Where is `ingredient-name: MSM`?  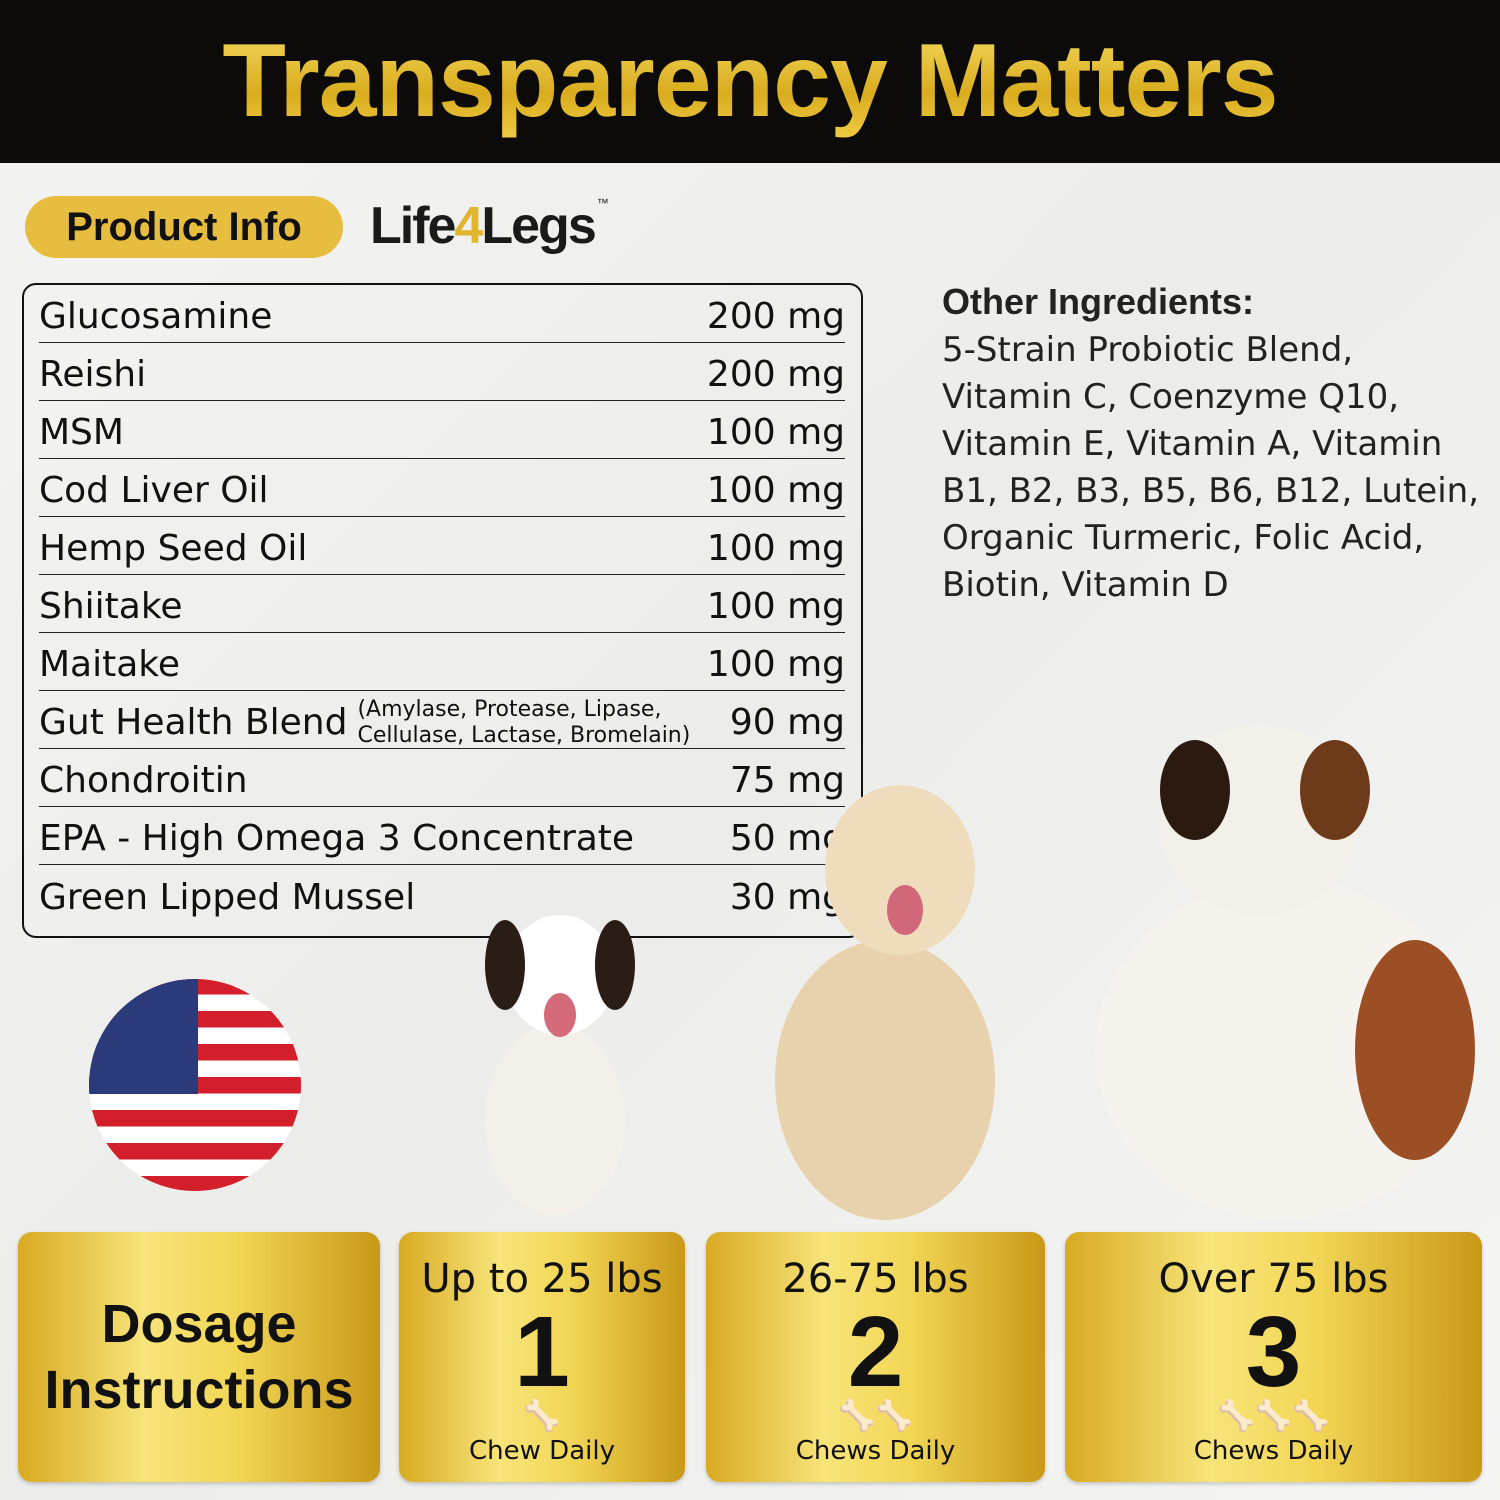
ingredient-name: MSM is located at coordinates (81, 432).